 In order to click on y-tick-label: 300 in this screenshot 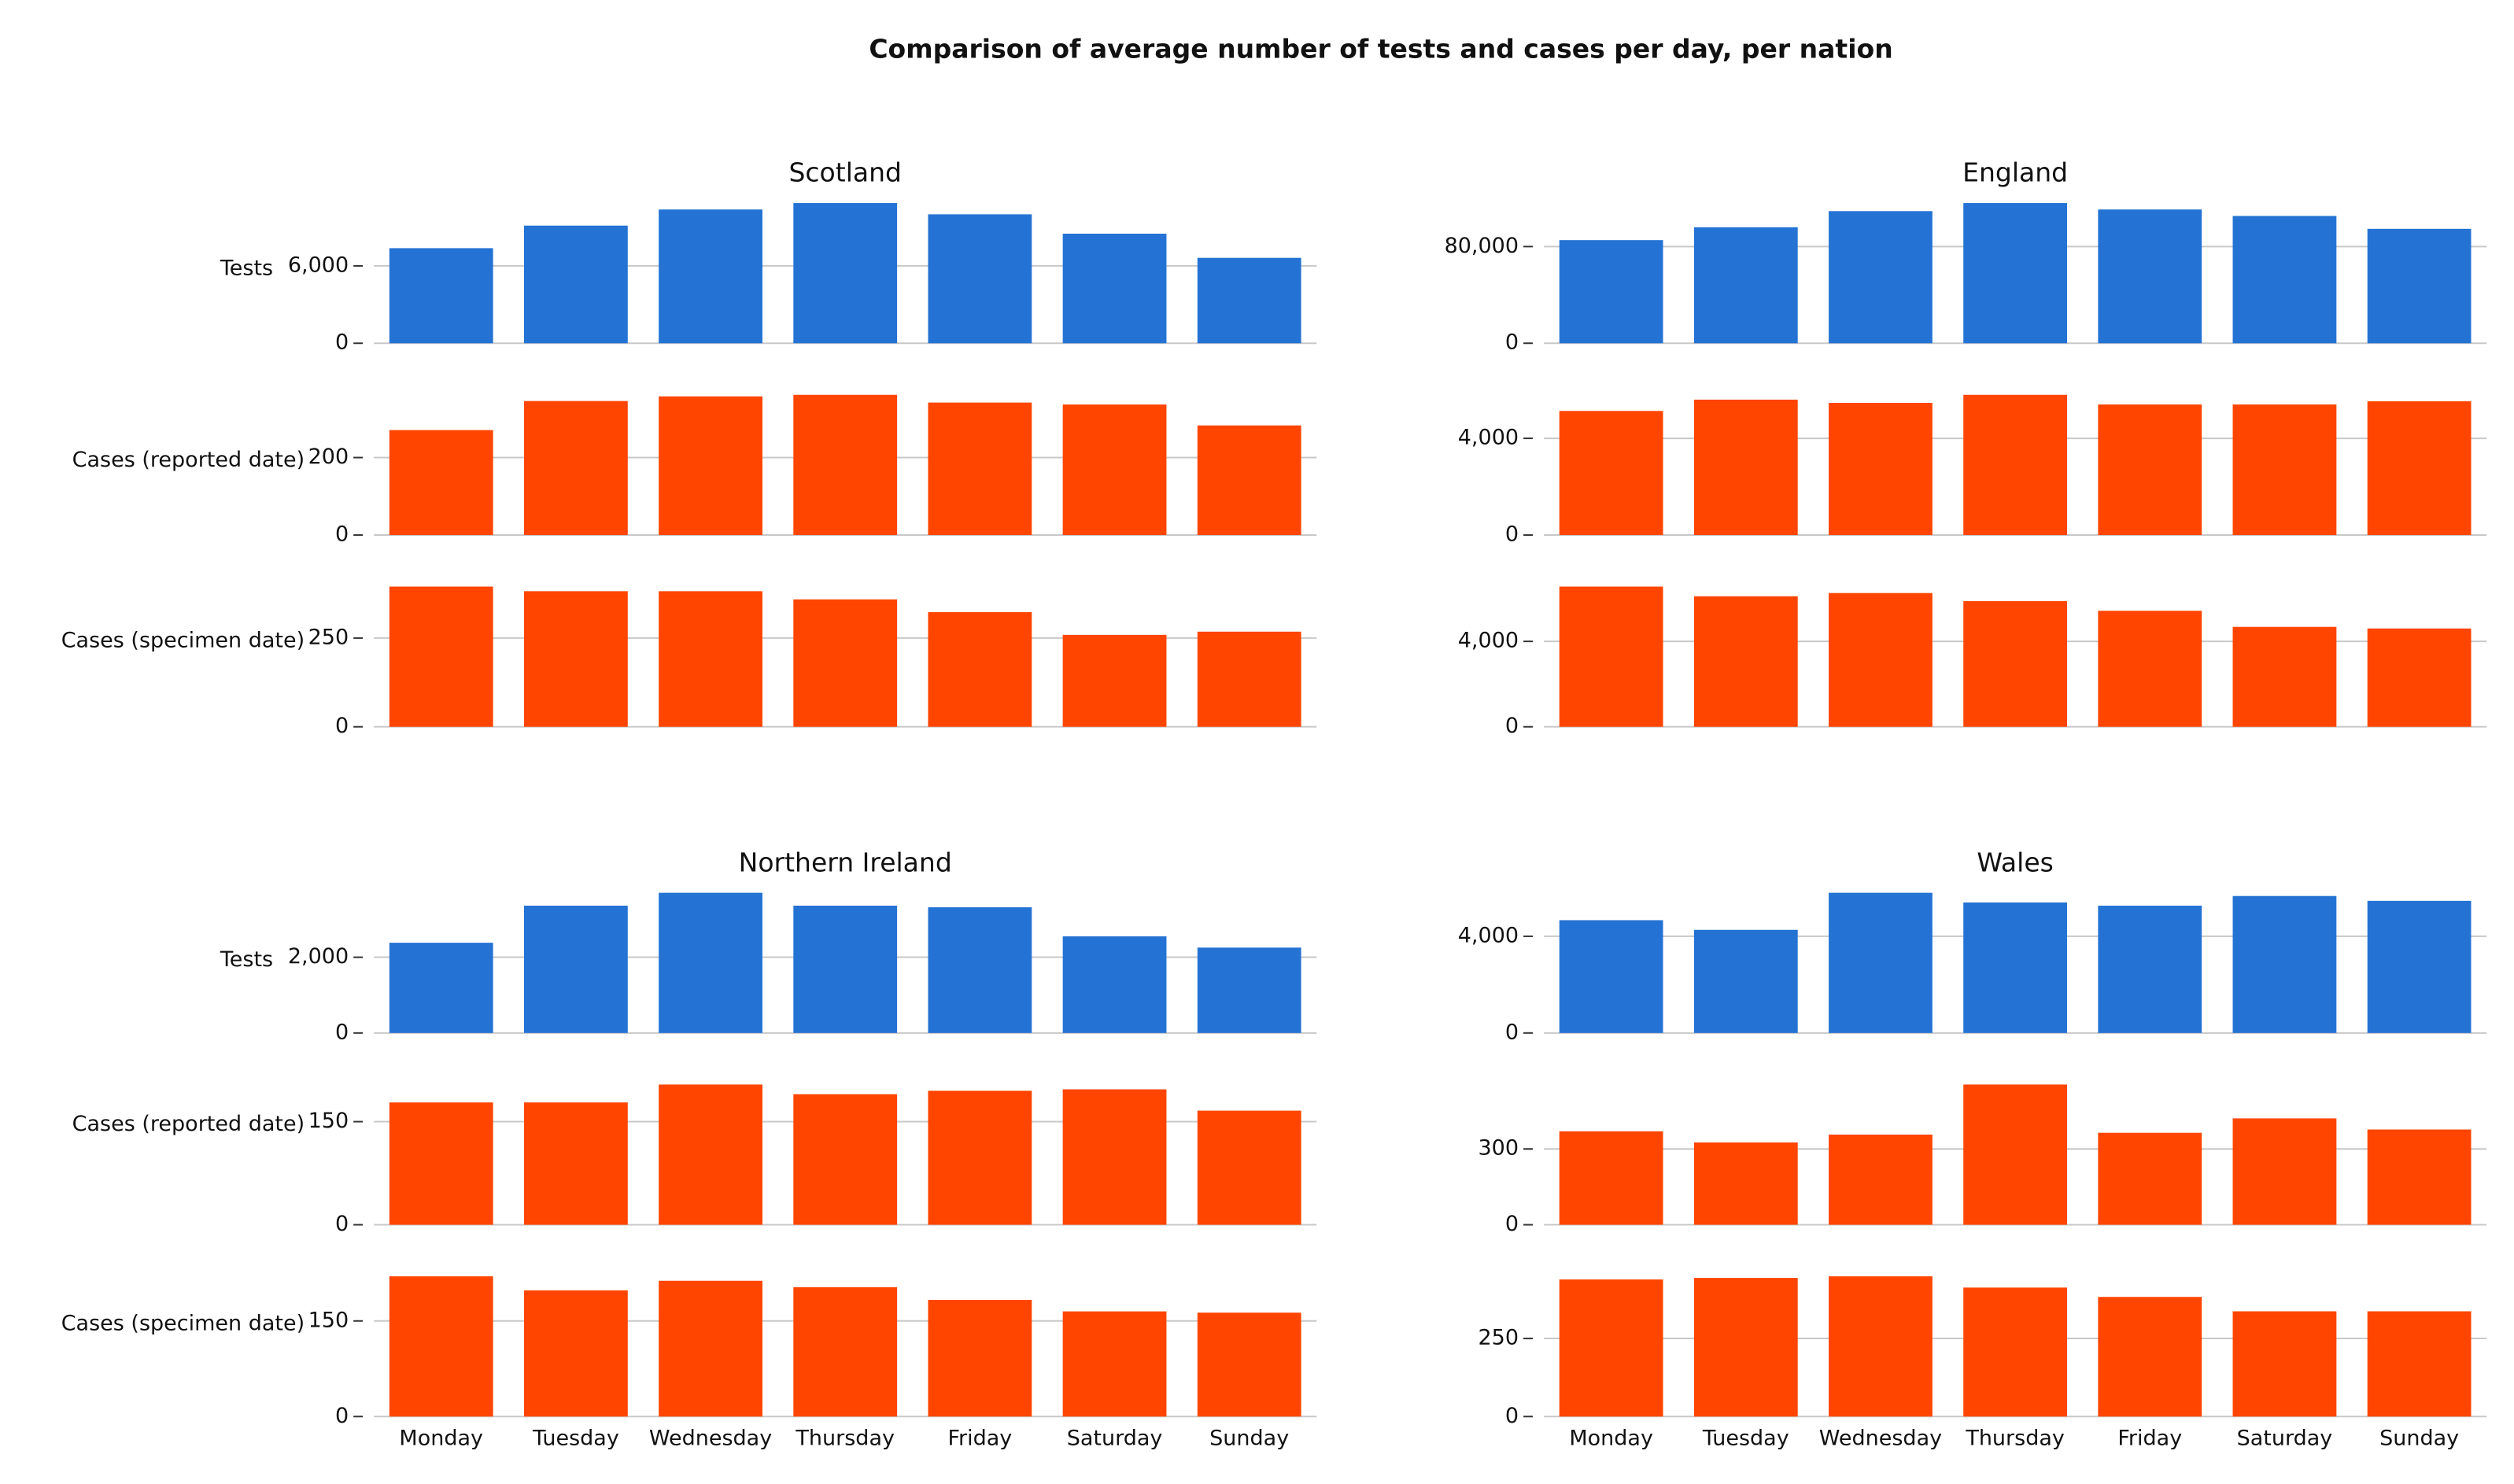, I will do `click(1498, 1148)`.